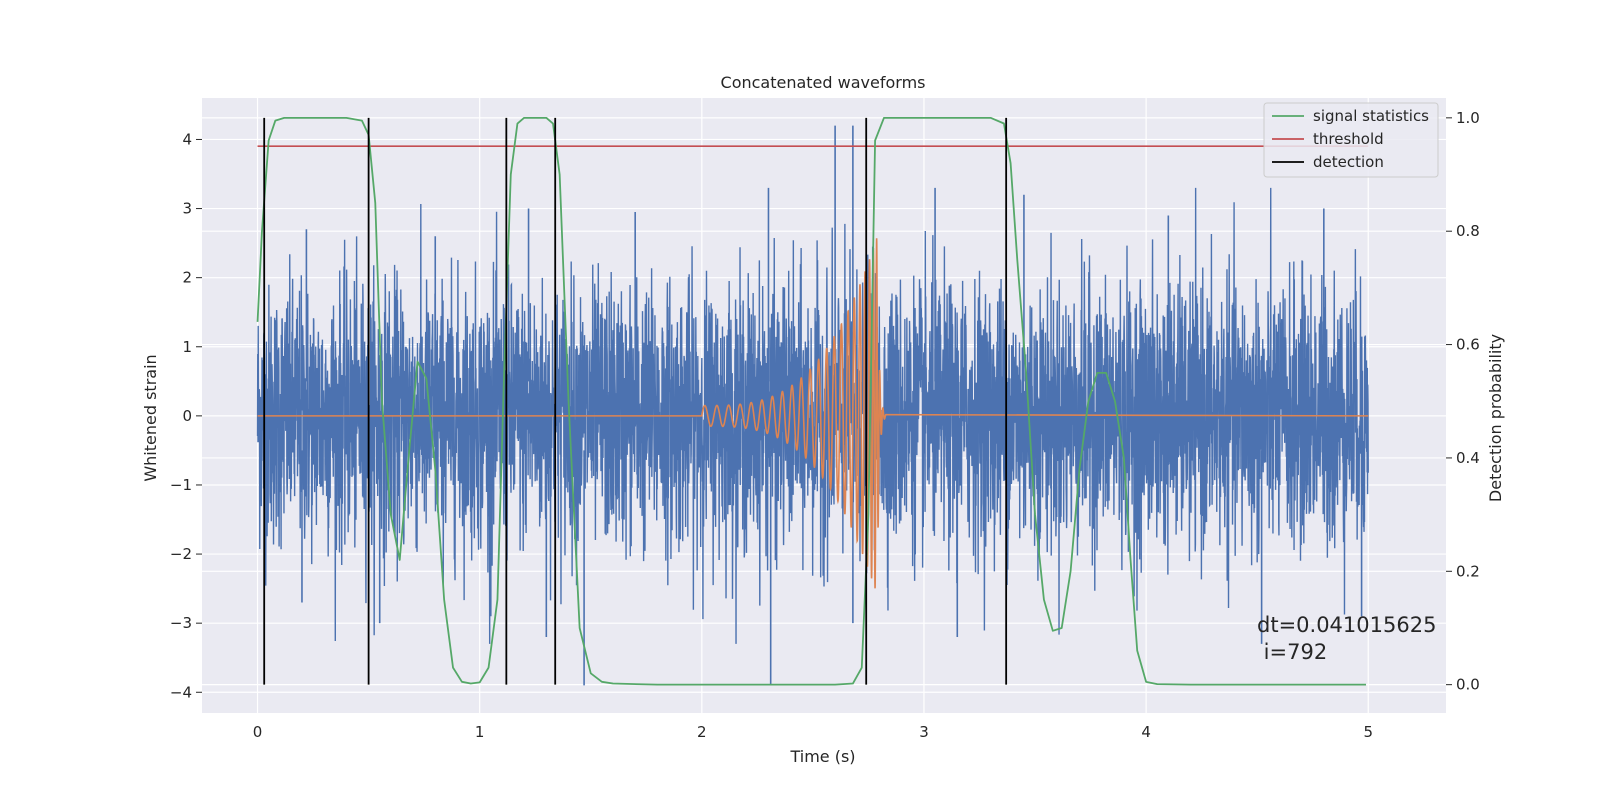 Image resolution: width=1600 pixels, height=800 pixels. What do you see at coordinates (150, 417) in the screenshot?
I see `y-axis-label: Whitened strain` at bounding box center [150, 417].